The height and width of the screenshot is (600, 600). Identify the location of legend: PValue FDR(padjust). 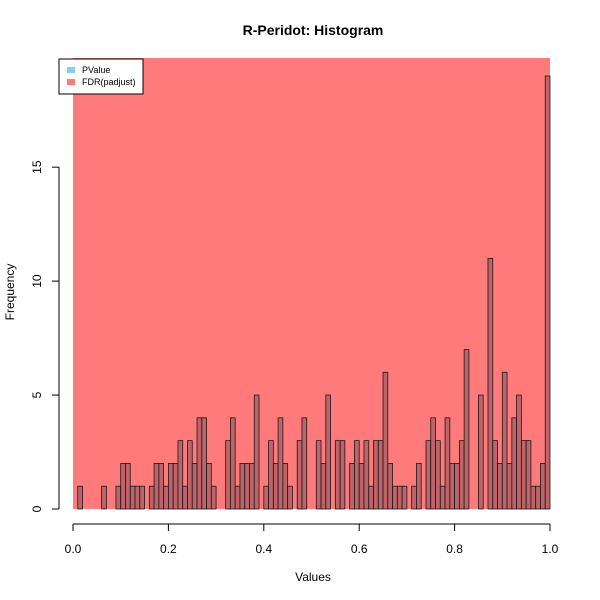
(101, 76).